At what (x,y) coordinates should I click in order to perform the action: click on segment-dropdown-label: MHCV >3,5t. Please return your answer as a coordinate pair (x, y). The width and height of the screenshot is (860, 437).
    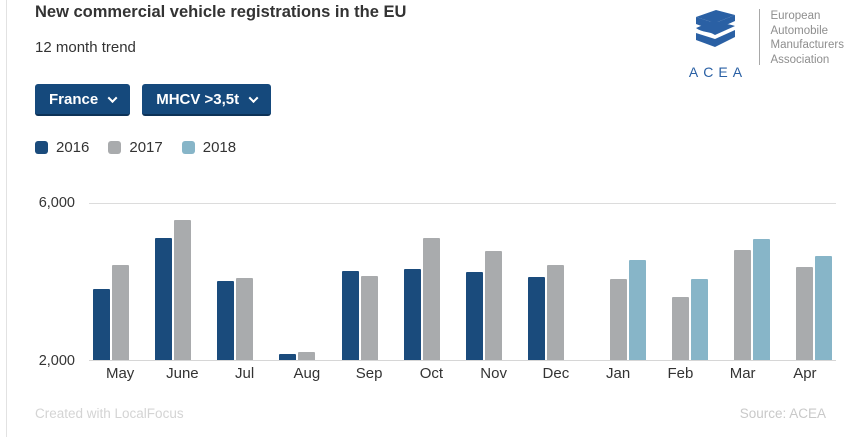
    Looking at the image, I should click on (198, 99).